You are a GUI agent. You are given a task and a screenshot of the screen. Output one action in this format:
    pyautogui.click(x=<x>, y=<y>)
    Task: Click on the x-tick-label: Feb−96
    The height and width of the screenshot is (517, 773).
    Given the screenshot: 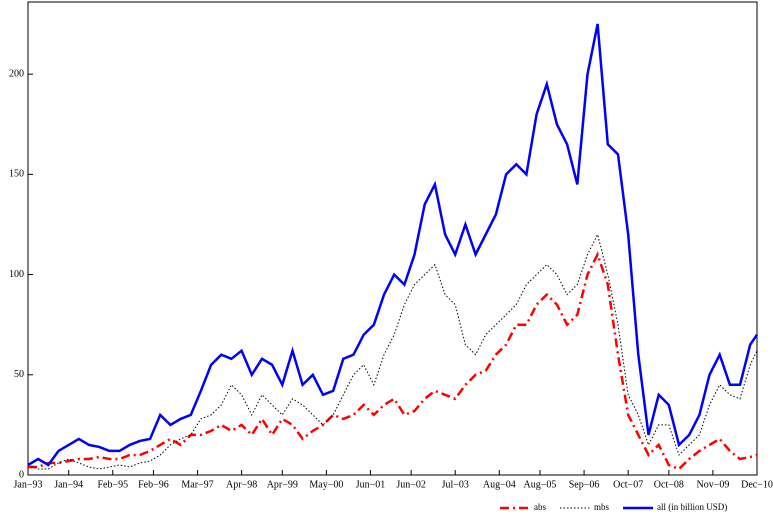 What is the action you would take?
    pyautogui.click(x=153, y=484)
    